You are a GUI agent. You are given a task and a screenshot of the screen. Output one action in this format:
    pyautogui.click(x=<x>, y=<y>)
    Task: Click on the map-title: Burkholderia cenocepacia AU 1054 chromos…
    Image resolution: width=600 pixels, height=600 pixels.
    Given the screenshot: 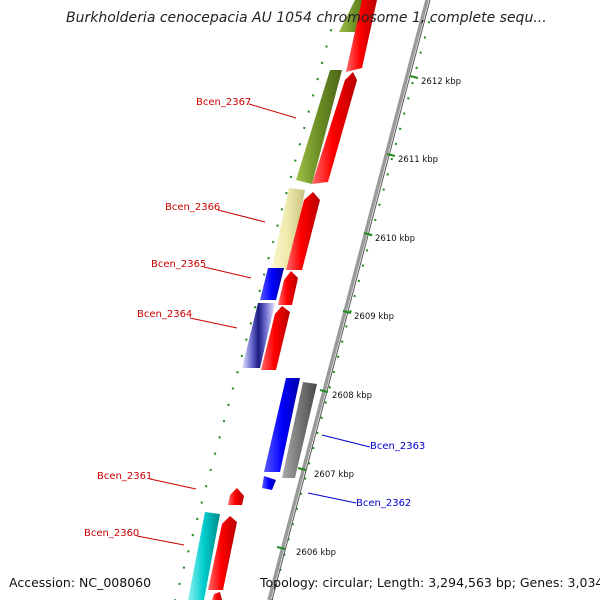 What is the action you would take?
    pyautogui.click(x=306, y=18)
    